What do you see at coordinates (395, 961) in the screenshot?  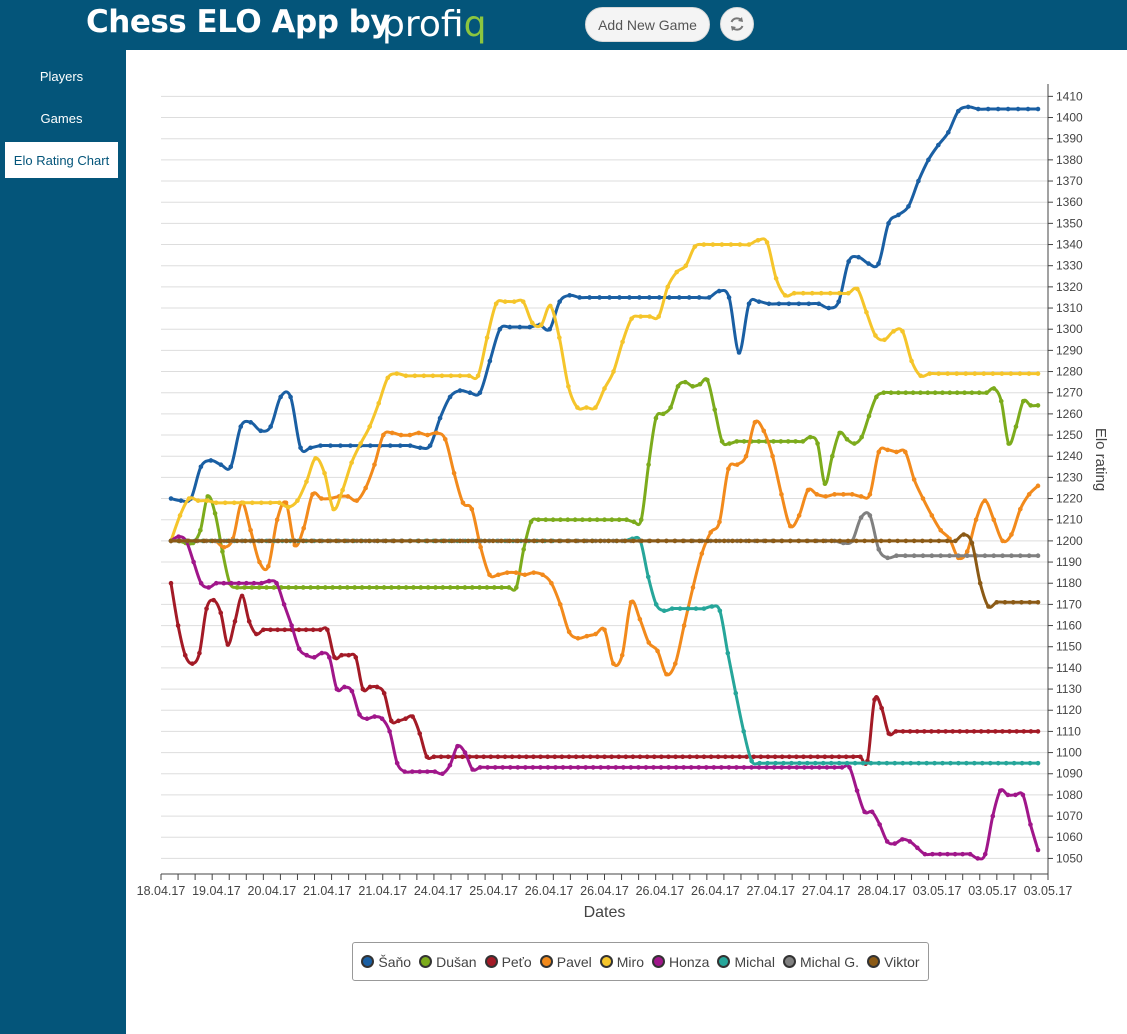 I see `legend-label: Šaňo` at bounding box center [395, 961].